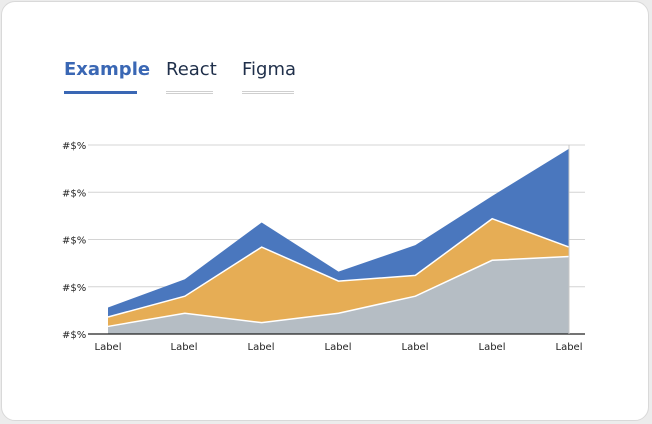 The image size is (652, 424). Describe the element at coordinates (107, 69) in the screenshot. I see `tab-example-label: Example` at that location.